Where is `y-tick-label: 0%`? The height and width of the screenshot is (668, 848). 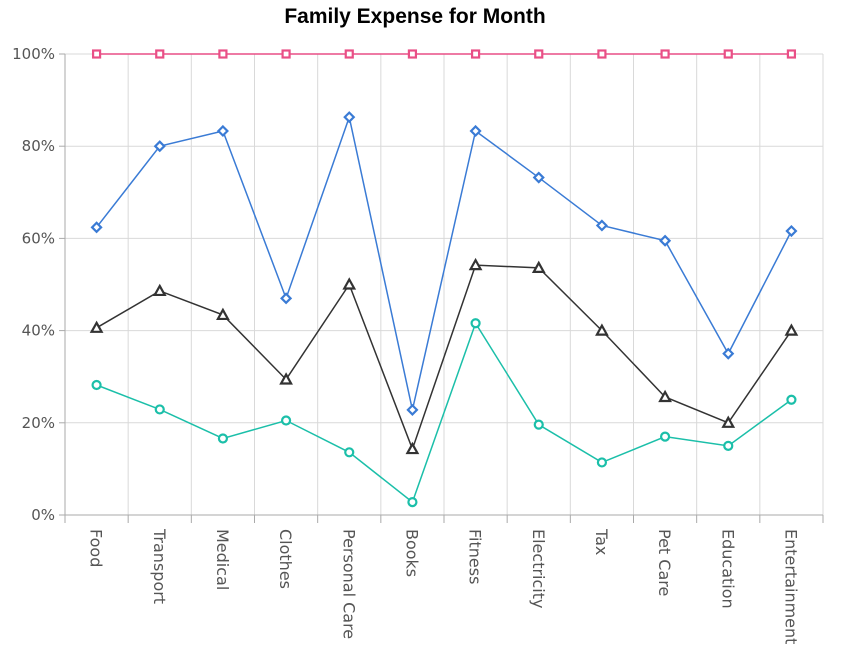
y-tick-label: 0% is located at coordinates (43, 515).